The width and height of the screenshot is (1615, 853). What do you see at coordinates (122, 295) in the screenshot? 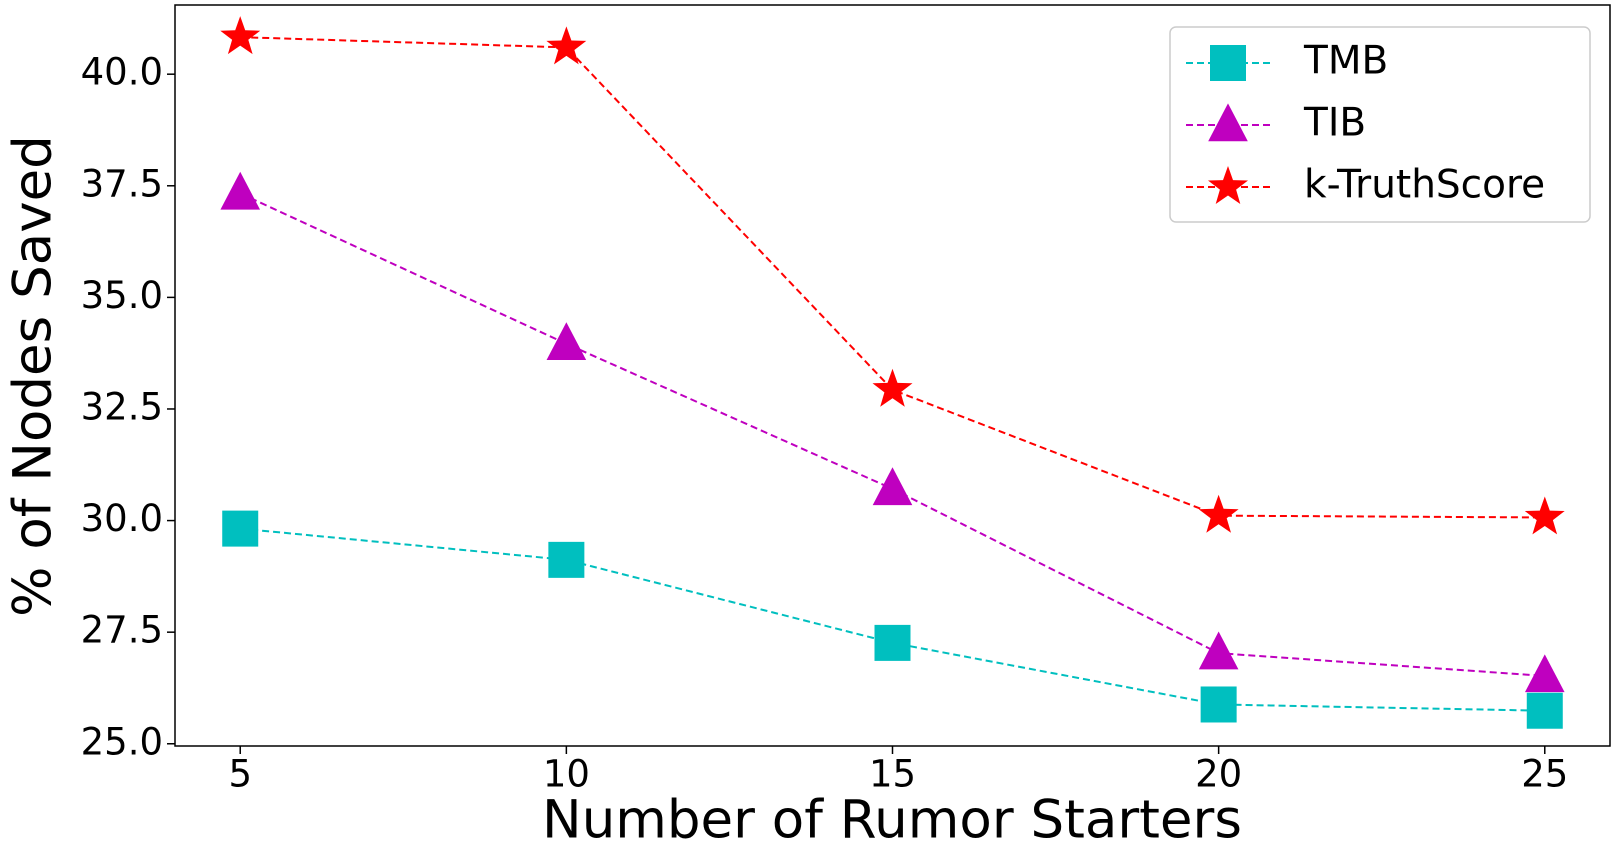
I see `y-tick-label: 35.0` at bounding box center [122, 295].